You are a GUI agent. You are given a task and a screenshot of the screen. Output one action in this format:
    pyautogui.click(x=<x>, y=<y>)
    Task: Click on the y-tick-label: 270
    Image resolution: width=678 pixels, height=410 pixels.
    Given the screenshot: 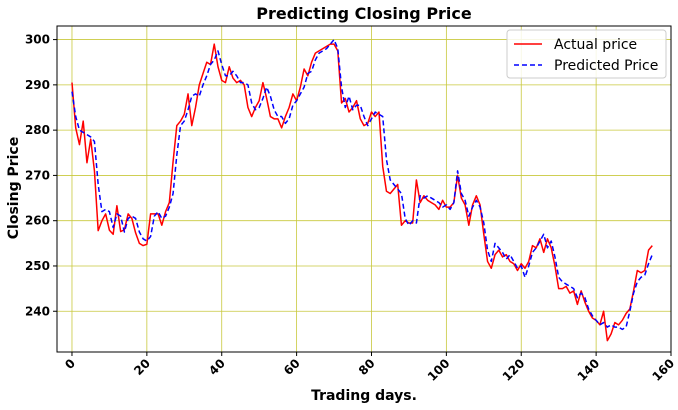 What is the action you would take?
    pyautogui.click(x=37, y=175)
    